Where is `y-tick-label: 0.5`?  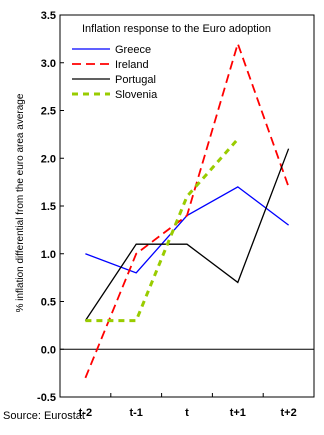 y-tick-label: 0.5 is located at coordinates (48, 303).